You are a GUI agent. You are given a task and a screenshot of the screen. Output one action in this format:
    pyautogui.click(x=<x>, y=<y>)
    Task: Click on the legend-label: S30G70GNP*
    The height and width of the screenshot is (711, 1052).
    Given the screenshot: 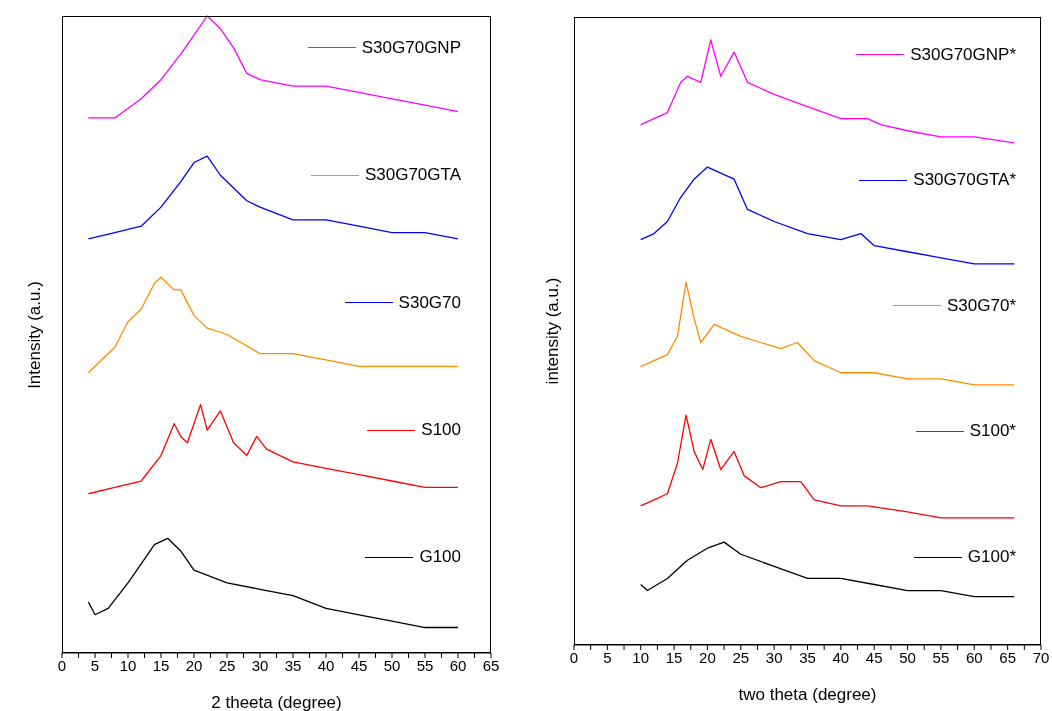 What is the action you would take?
    pyautogui.click(x=963, y=54)
    